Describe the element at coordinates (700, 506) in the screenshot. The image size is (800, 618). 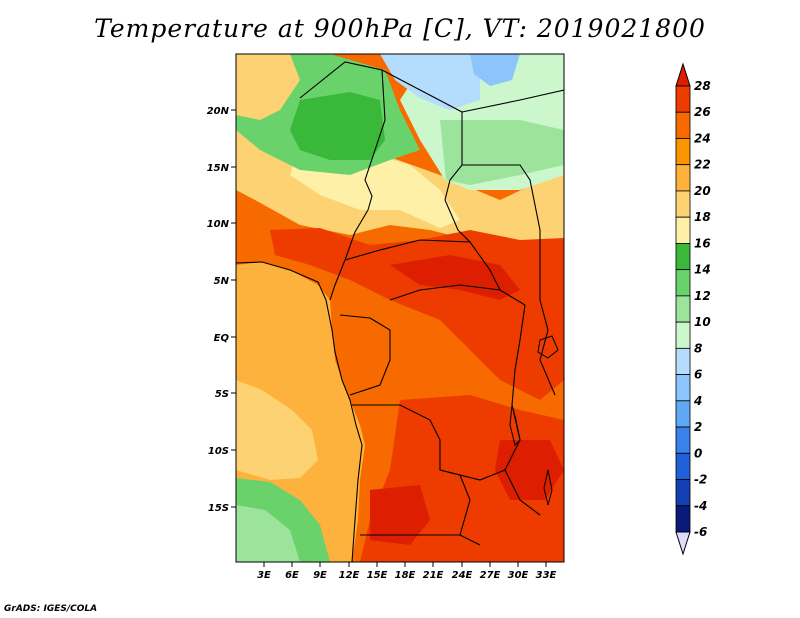
I see `colorbar-label: -4` at that location.